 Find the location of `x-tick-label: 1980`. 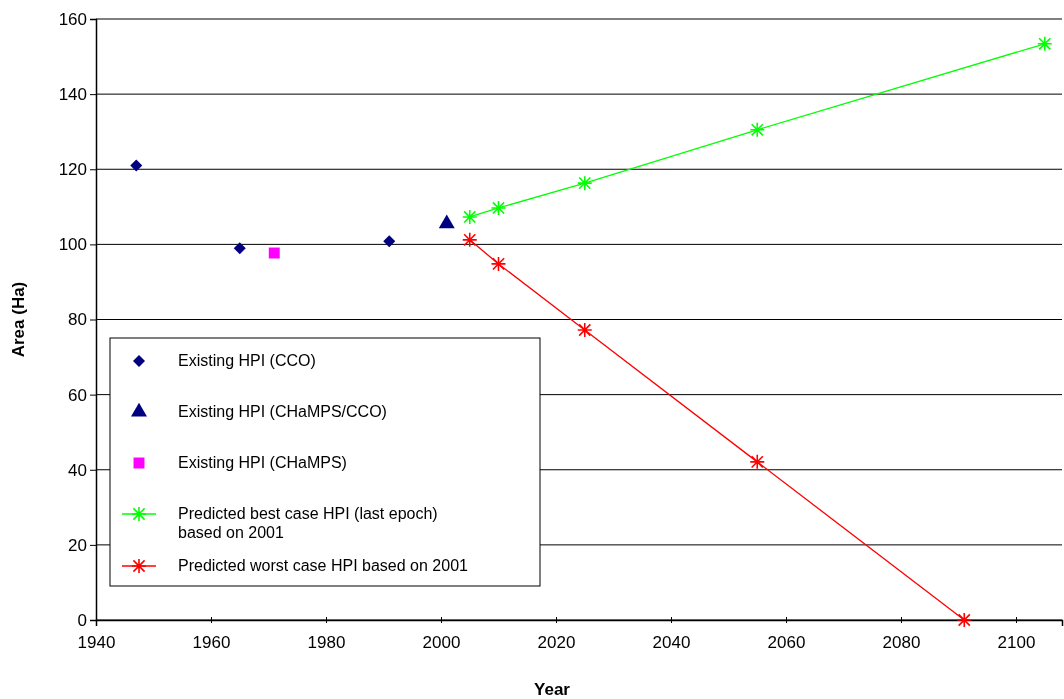

x-tick-label: 1980 is located at coordinates (326, 642).